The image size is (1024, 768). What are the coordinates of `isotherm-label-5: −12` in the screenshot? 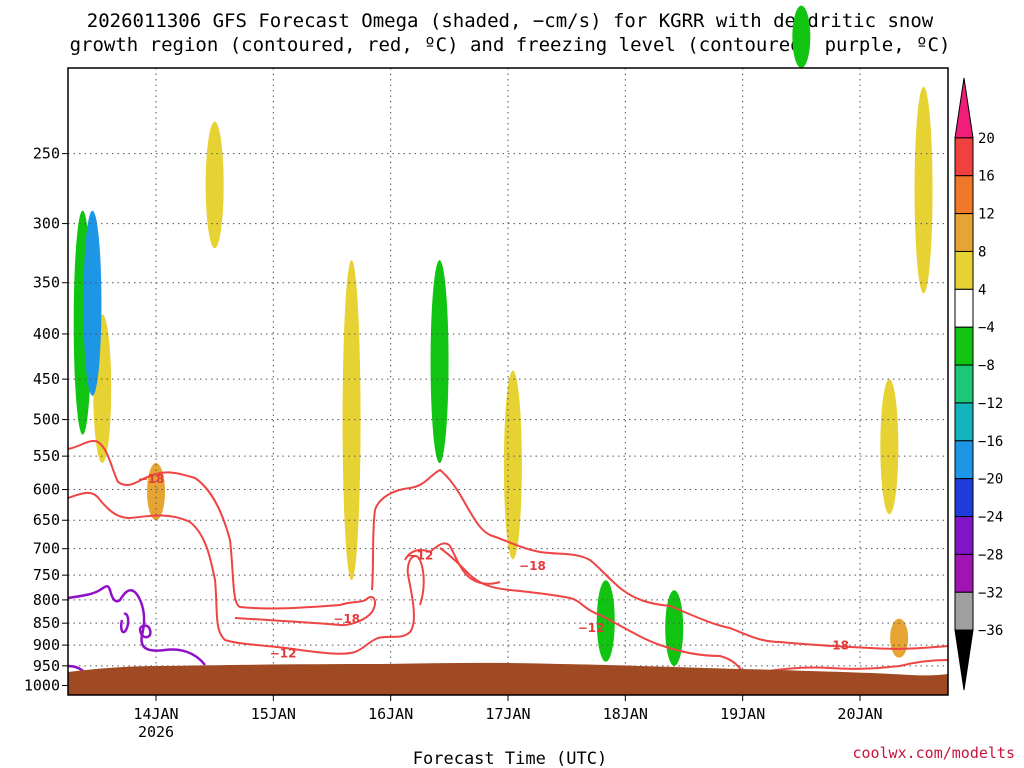 It's located at (591, 628).